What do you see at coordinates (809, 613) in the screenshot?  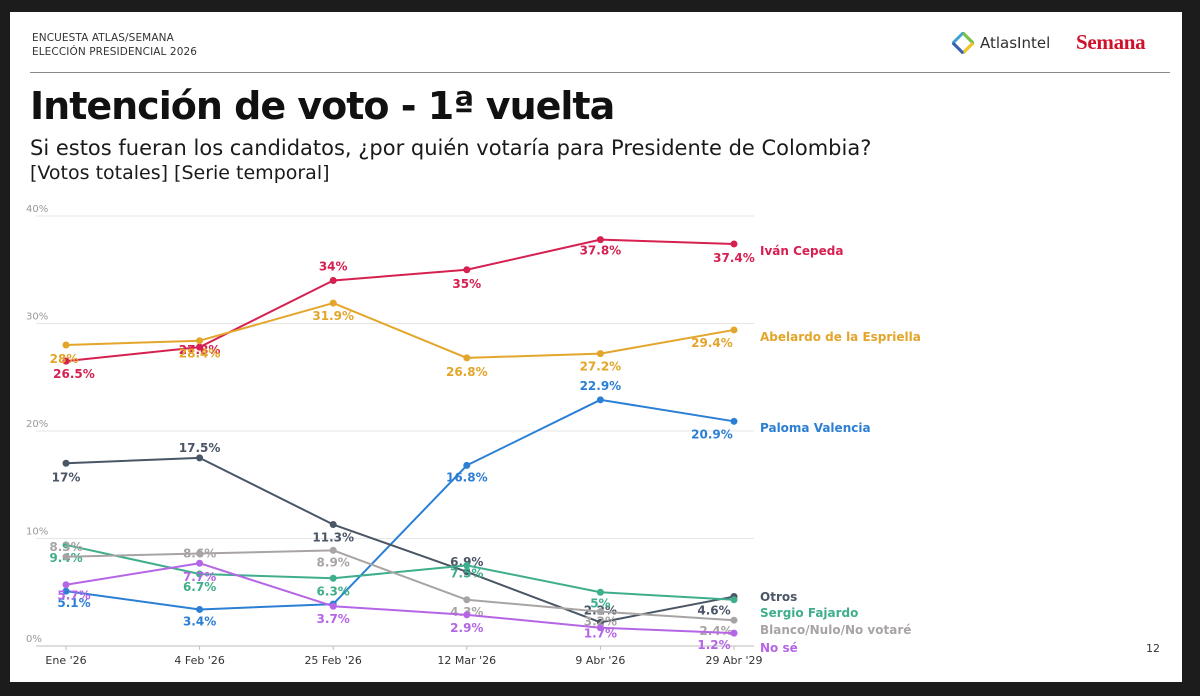 I see `series-name-fajardo: Sergio Fajardo` at bounding box center [809, 613].